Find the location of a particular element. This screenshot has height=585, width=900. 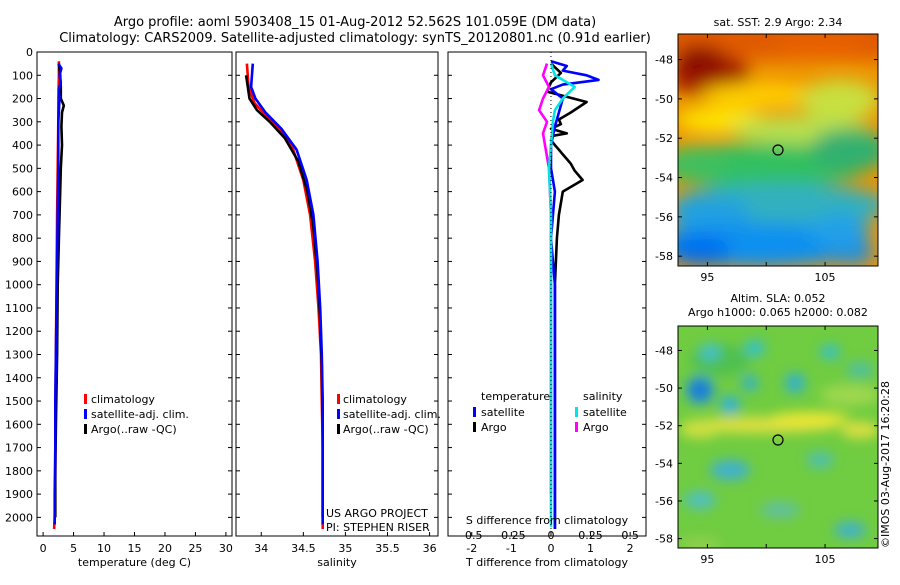

sla-map-ytick-label: -48 is located at coordinates (664, 350).